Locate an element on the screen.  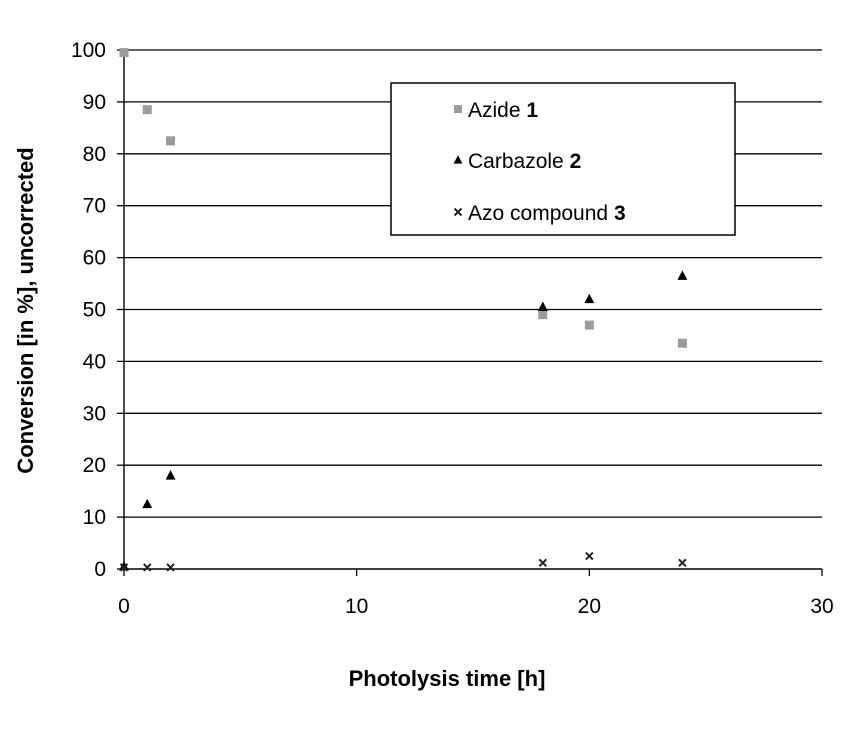
legend-compound-number: 2 is located at coordinates (576, 161).